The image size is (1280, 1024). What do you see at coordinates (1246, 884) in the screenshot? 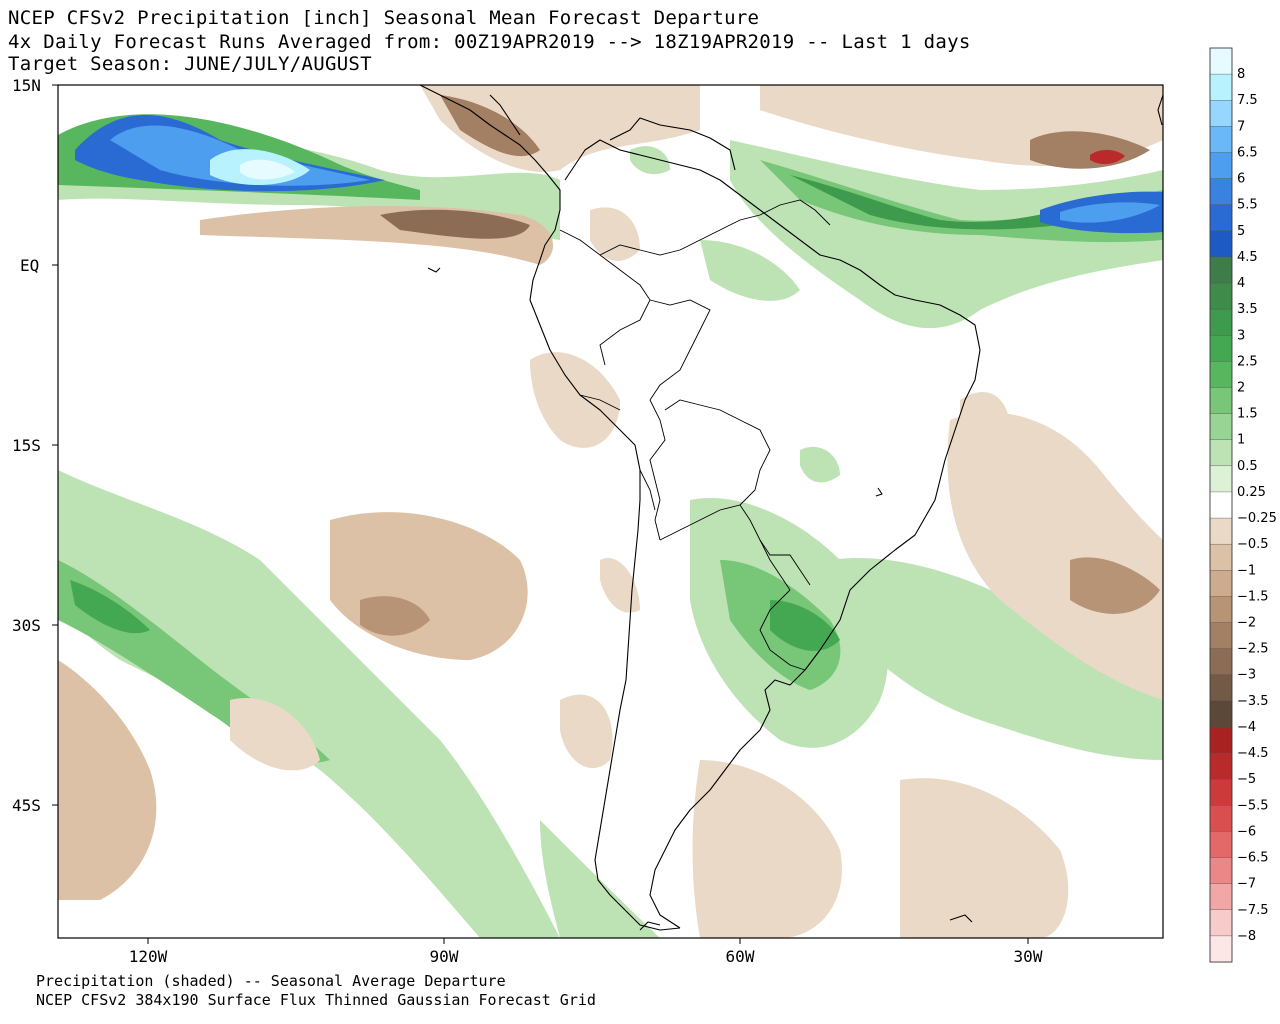
I see `colorbar-label: −7` at bounding box center [1246, 884].